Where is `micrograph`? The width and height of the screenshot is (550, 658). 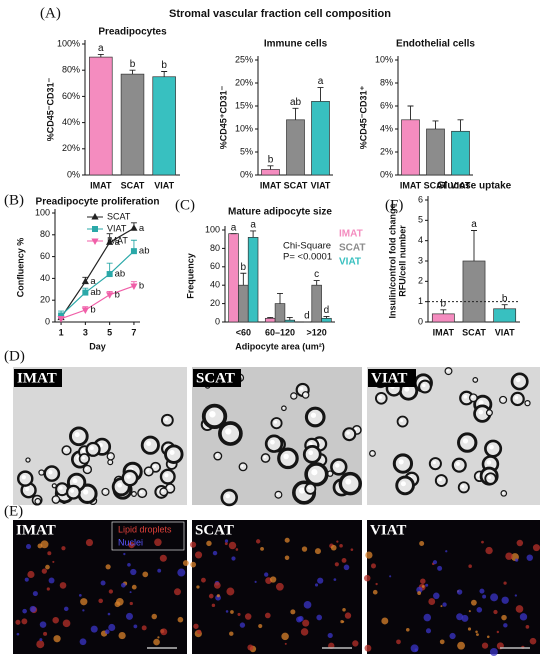 micrograph is located at coordinates (100, 436).